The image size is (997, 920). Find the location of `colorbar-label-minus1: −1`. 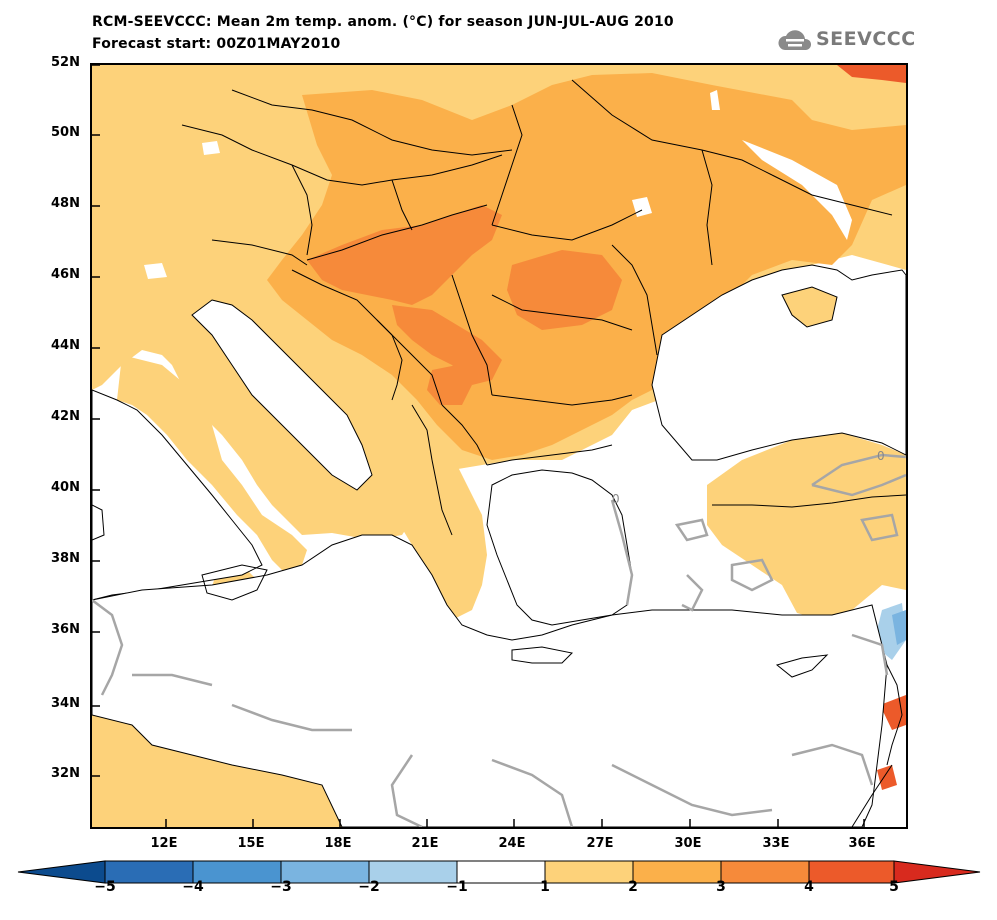

colorbar-label-minus1: −1 is located at coordinates (457, 887).